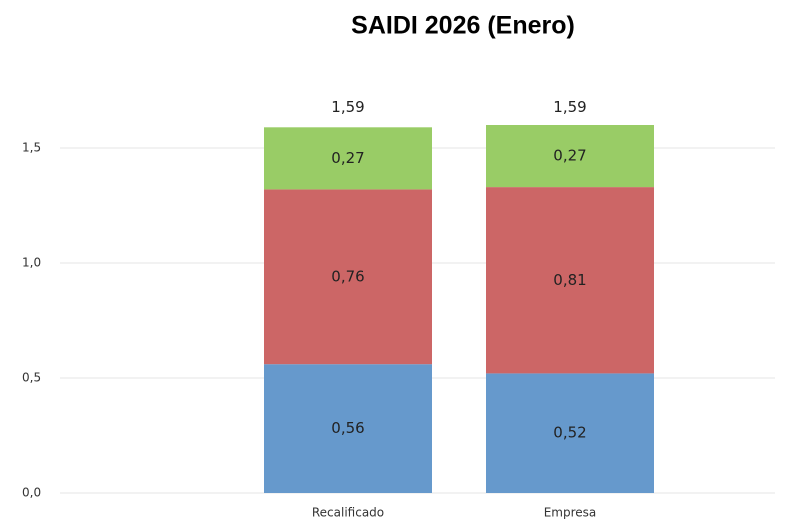  I want to click on y-tick-label: 0,5, so click(31, 378).